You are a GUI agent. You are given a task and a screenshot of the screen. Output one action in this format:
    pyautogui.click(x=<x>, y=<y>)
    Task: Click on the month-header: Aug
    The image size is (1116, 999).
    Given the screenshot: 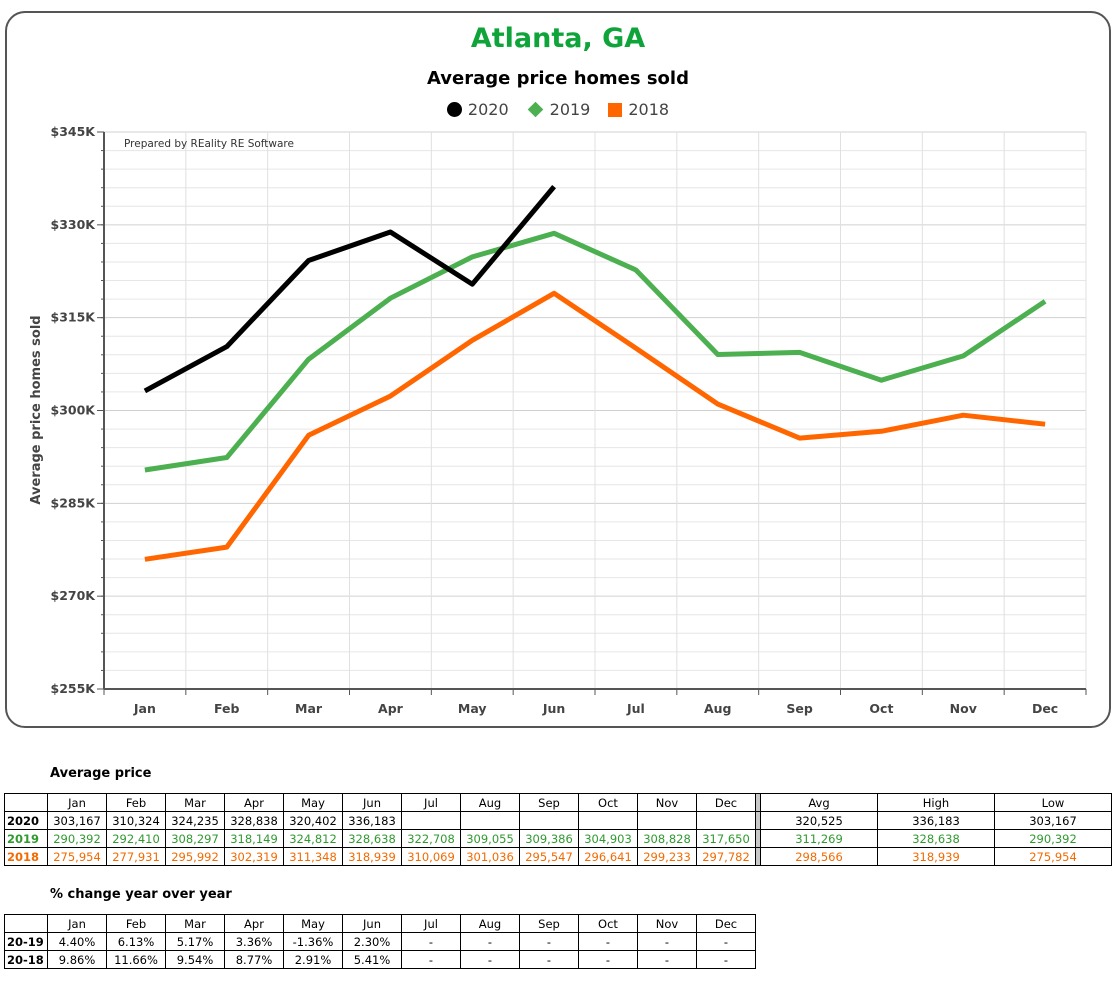 What is the action you would take?
    pyautogui.click(x=490, y=923)
    